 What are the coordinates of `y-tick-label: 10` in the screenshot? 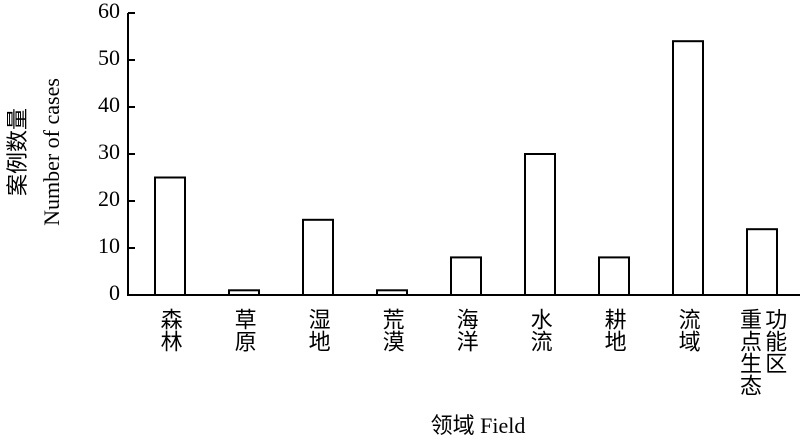 It's located at (109, 245).